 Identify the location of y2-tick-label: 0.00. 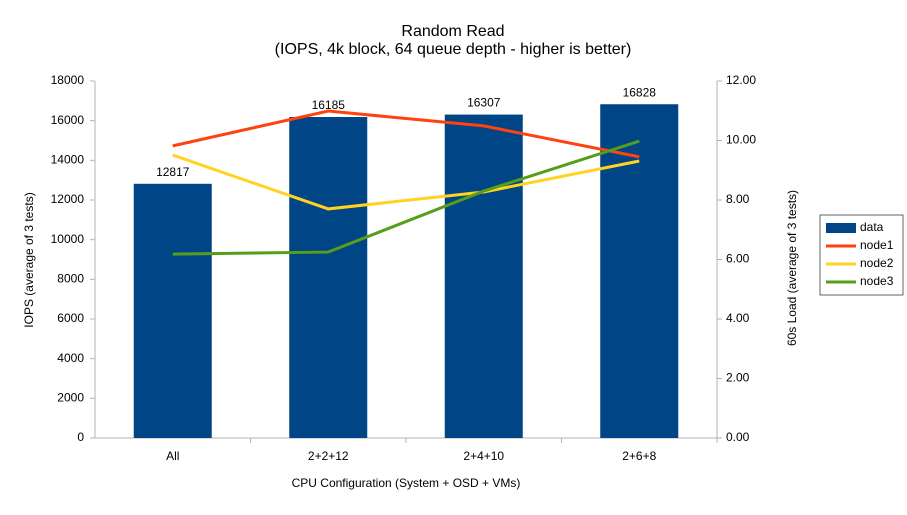
(738, 437).